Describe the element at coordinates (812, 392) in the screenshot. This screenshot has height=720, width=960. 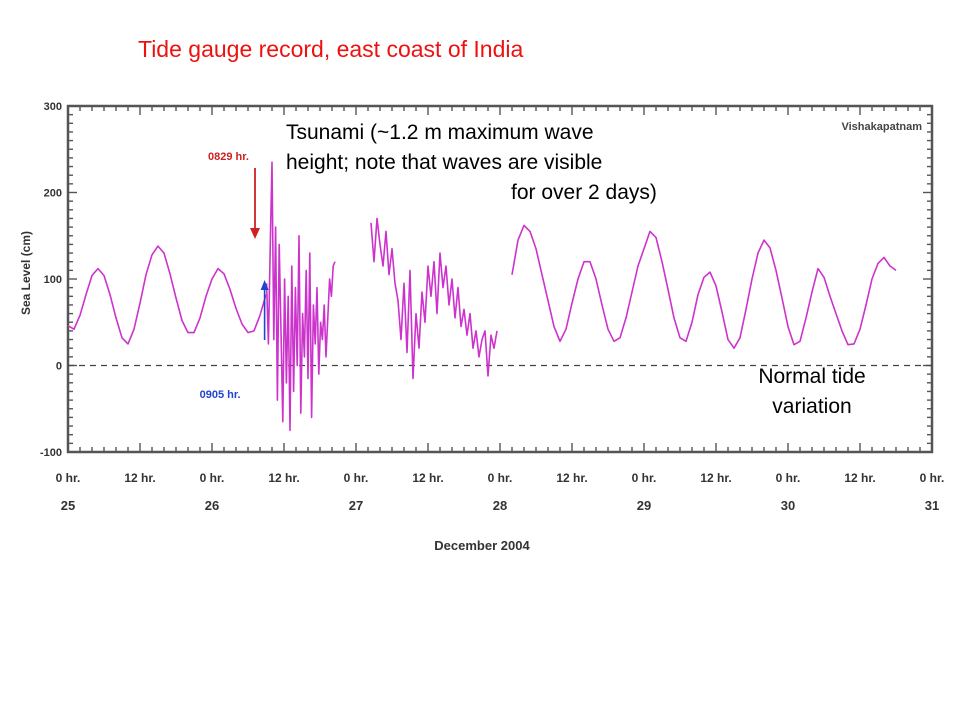
I see `normal-tide-callout: Normal tide variation` at that location.